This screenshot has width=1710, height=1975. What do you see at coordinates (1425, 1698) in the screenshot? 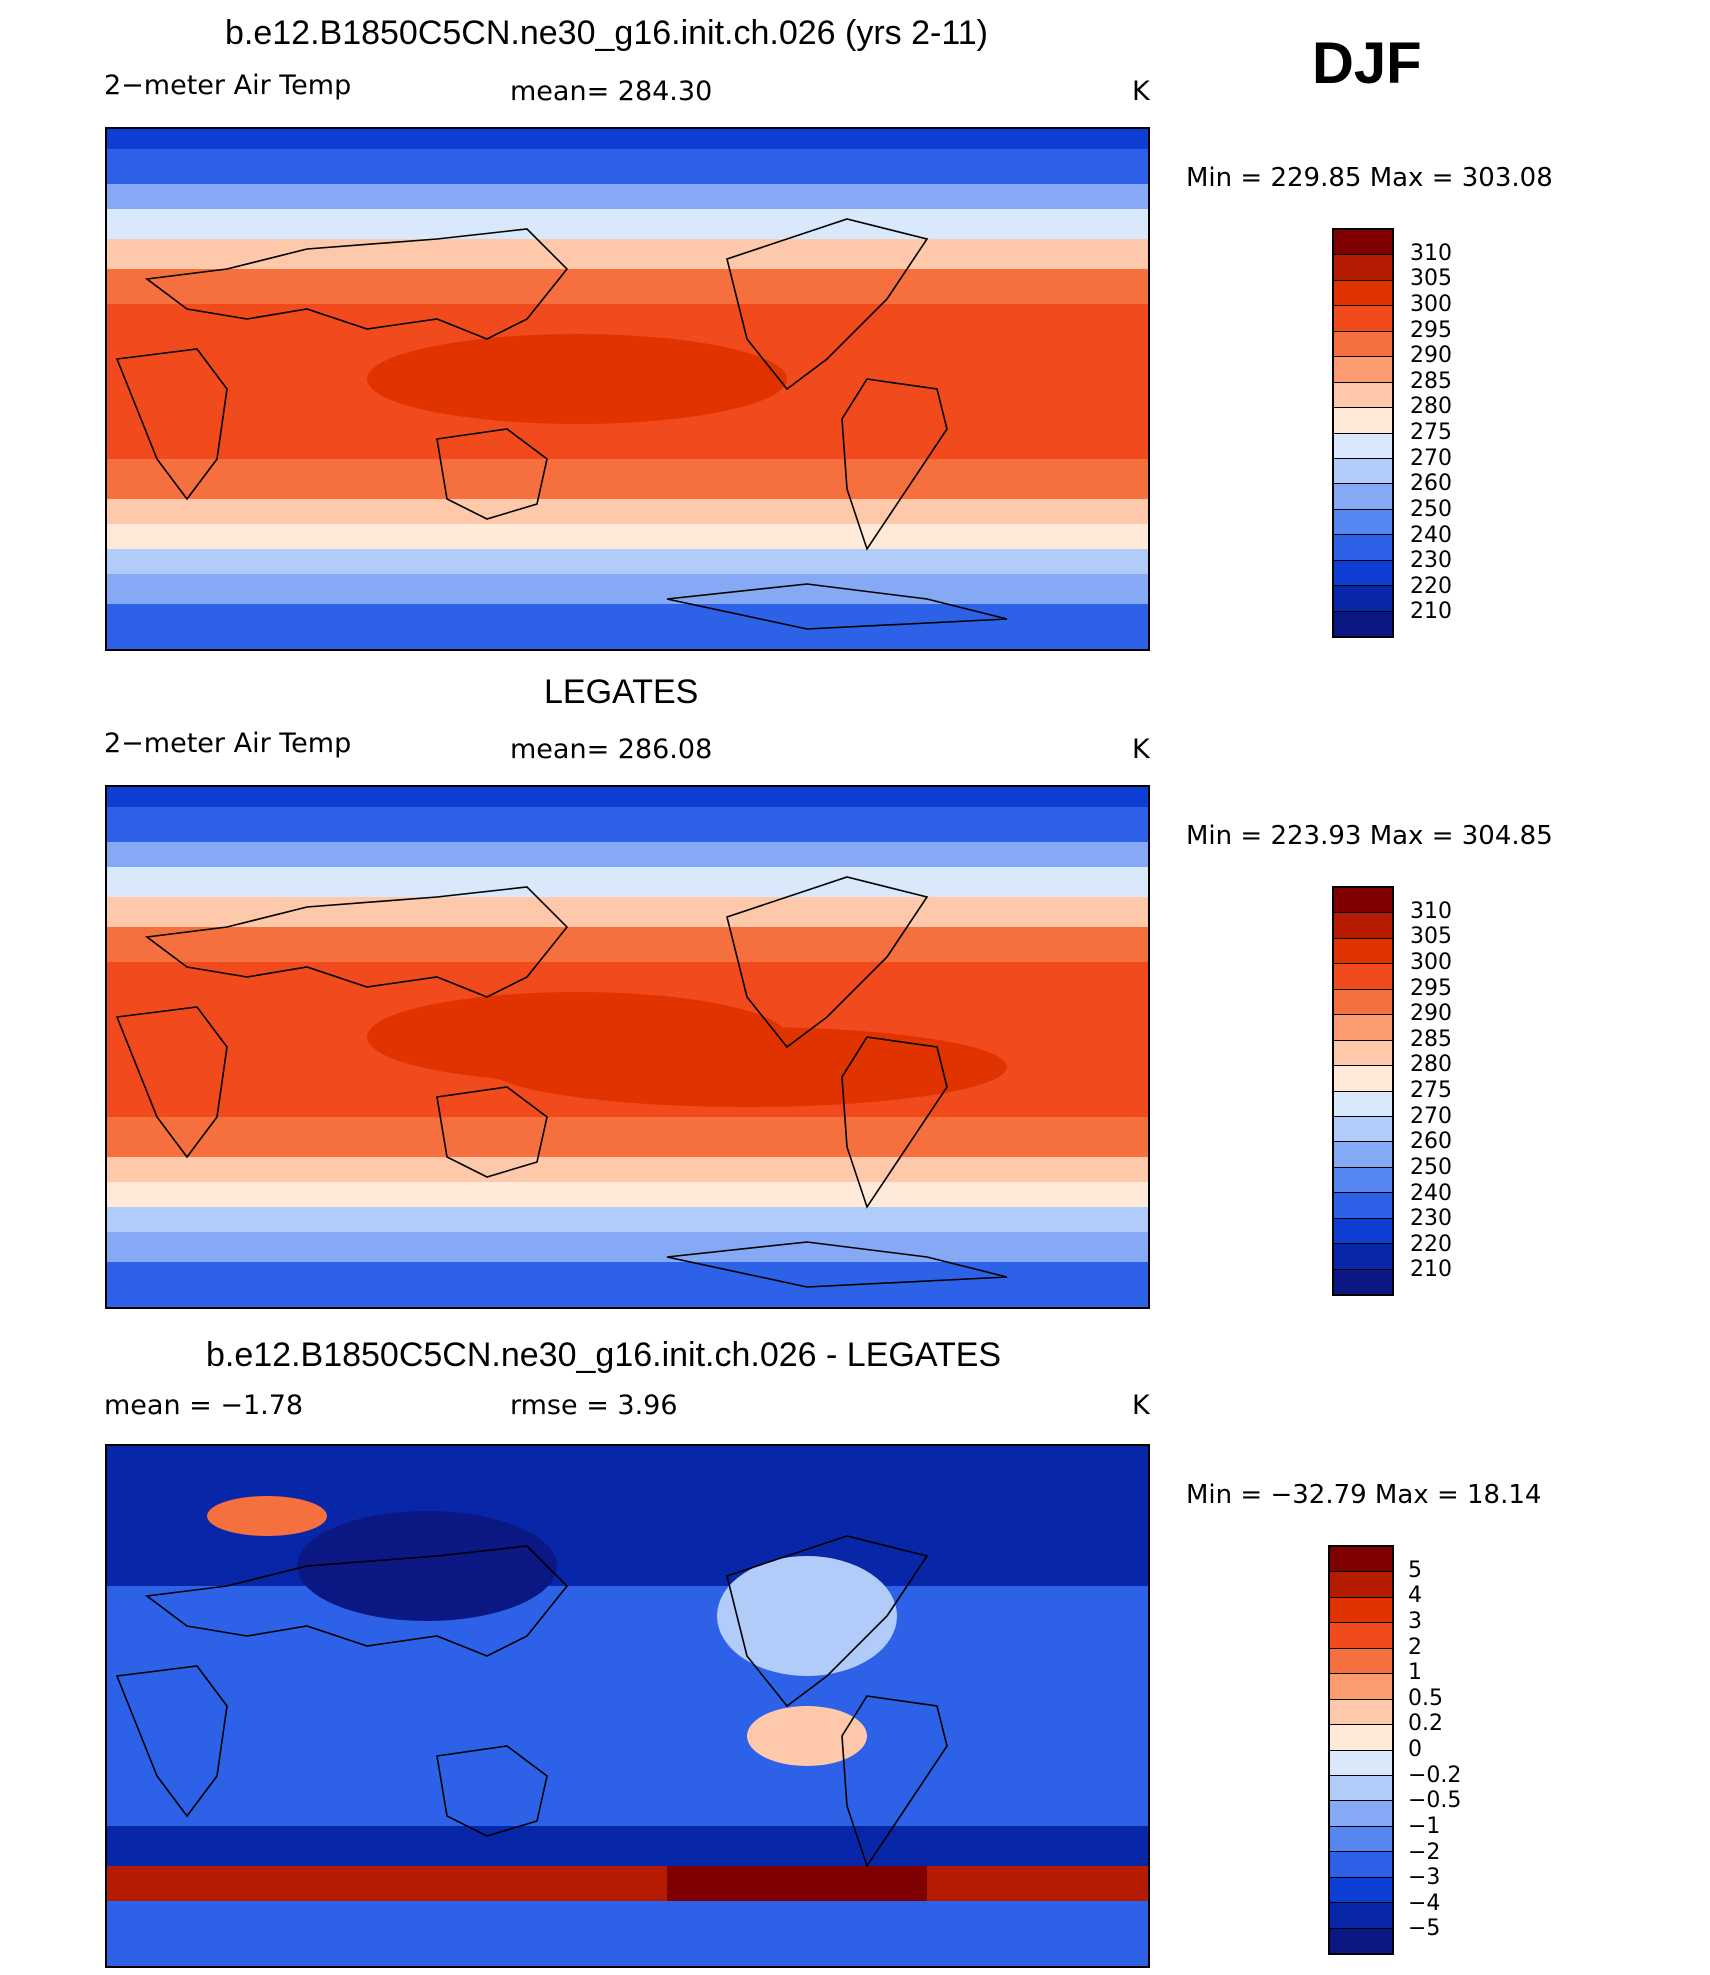
I see `colorbar-tick-label: 0.5` at bounding box center [1425, 1698].